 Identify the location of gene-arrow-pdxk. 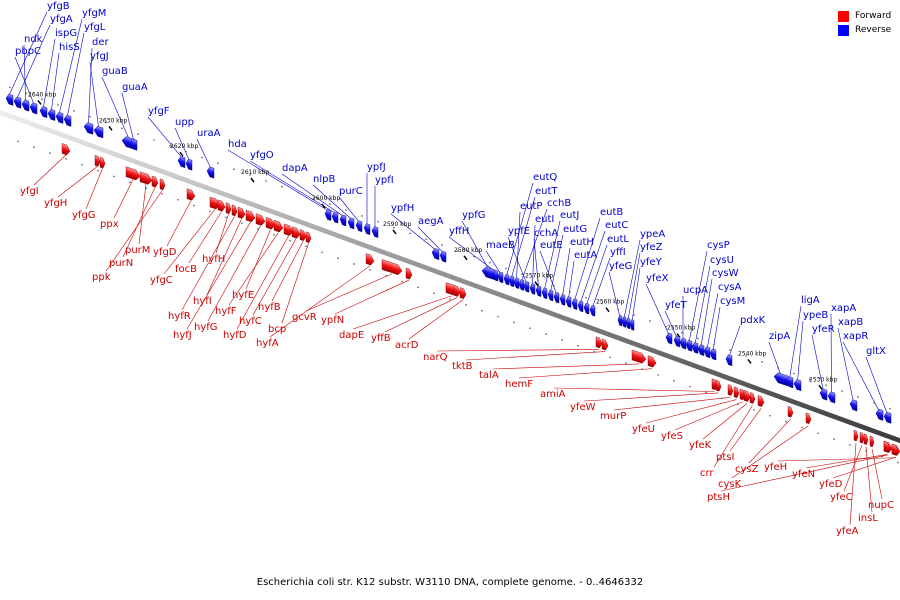
(729, 360).